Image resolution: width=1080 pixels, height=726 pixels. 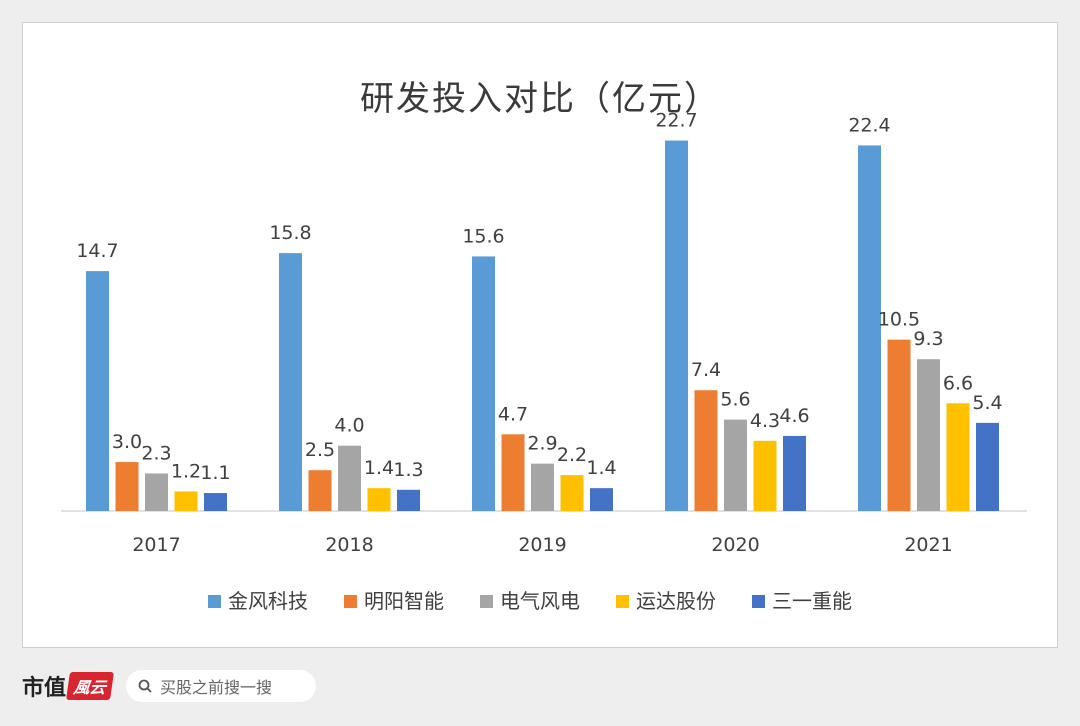 What do you see at coordinates (676, 121) in the screenshot?
I see `data-label-2020-0: 22.7` at bounding box center [676, 121].